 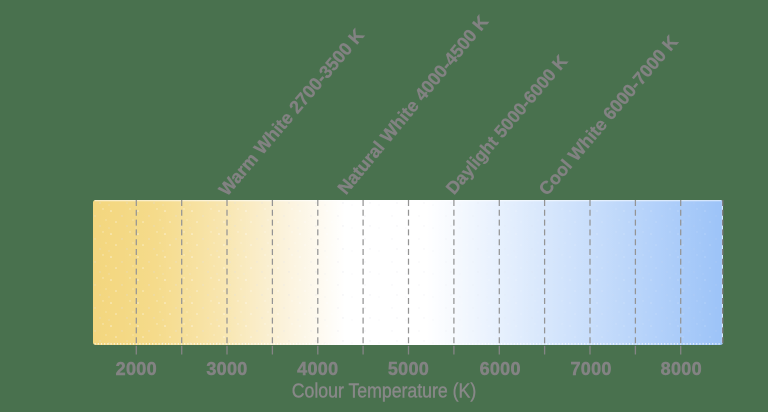 What do you see at coordinates (136, 369) in the screenshot?
I see `svg-text: 2000` at bounding box center [136, 369].